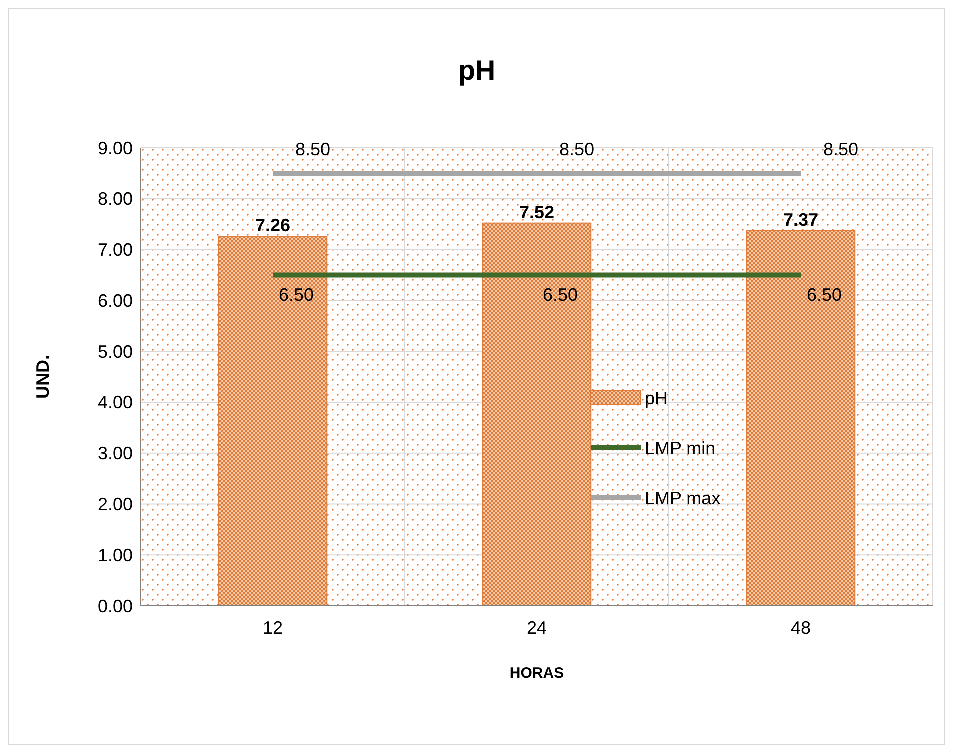 This screenshot has width=954, height=754. Describe the element at coordinates (477, 70) in the screenshot. I see `chart-title: pH` at that location.